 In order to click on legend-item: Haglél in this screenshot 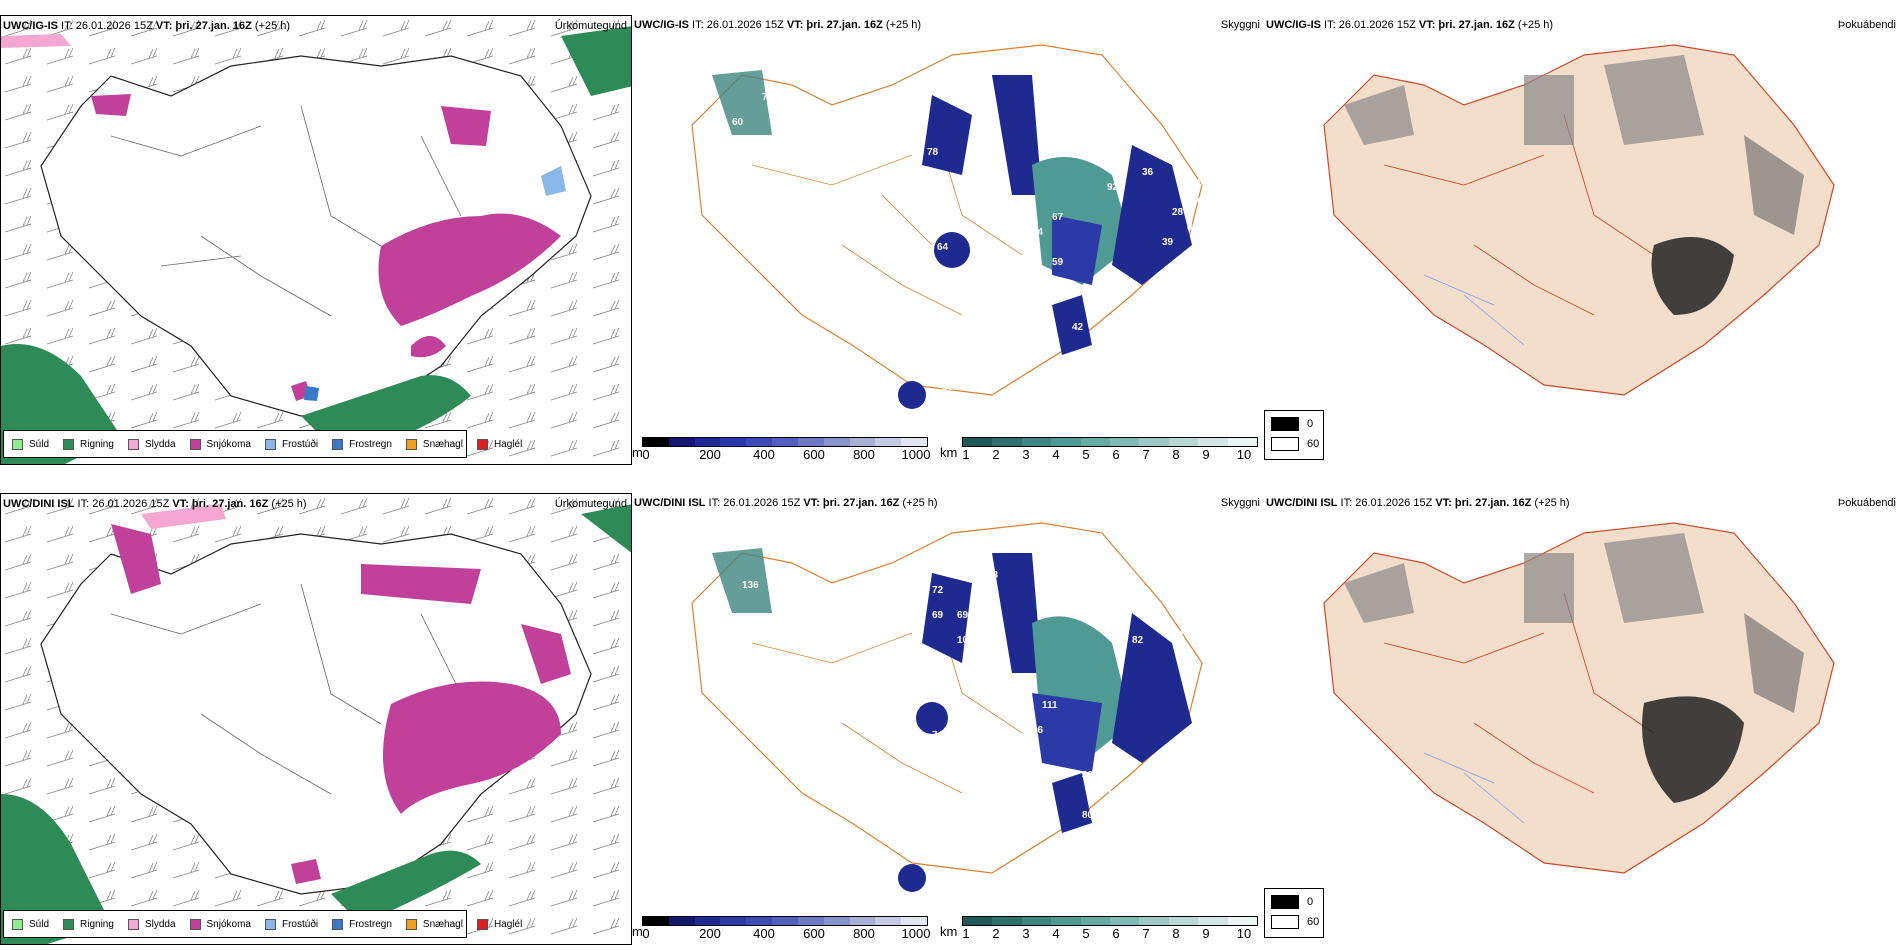, I will do `click(499, 444)`.